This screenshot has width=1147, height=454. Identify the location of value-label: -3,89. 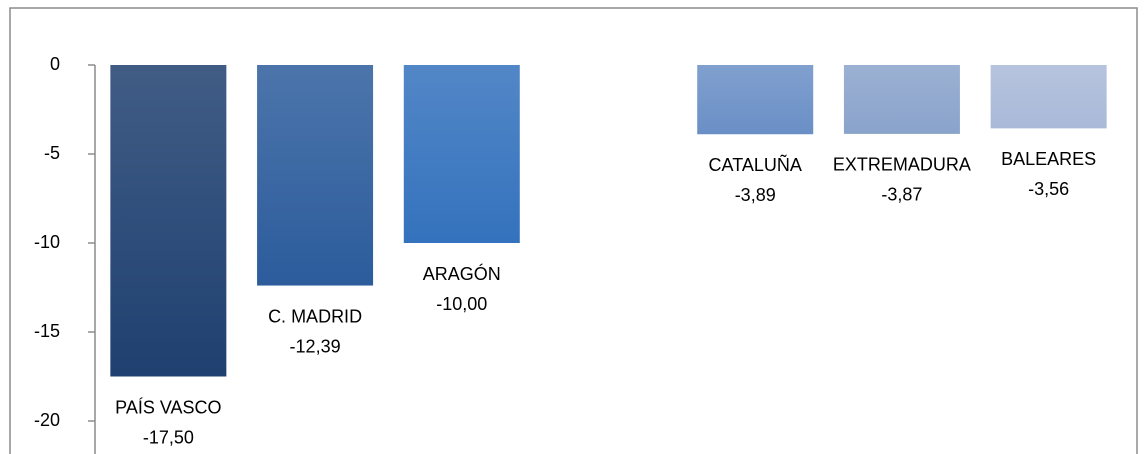
(755, 195).